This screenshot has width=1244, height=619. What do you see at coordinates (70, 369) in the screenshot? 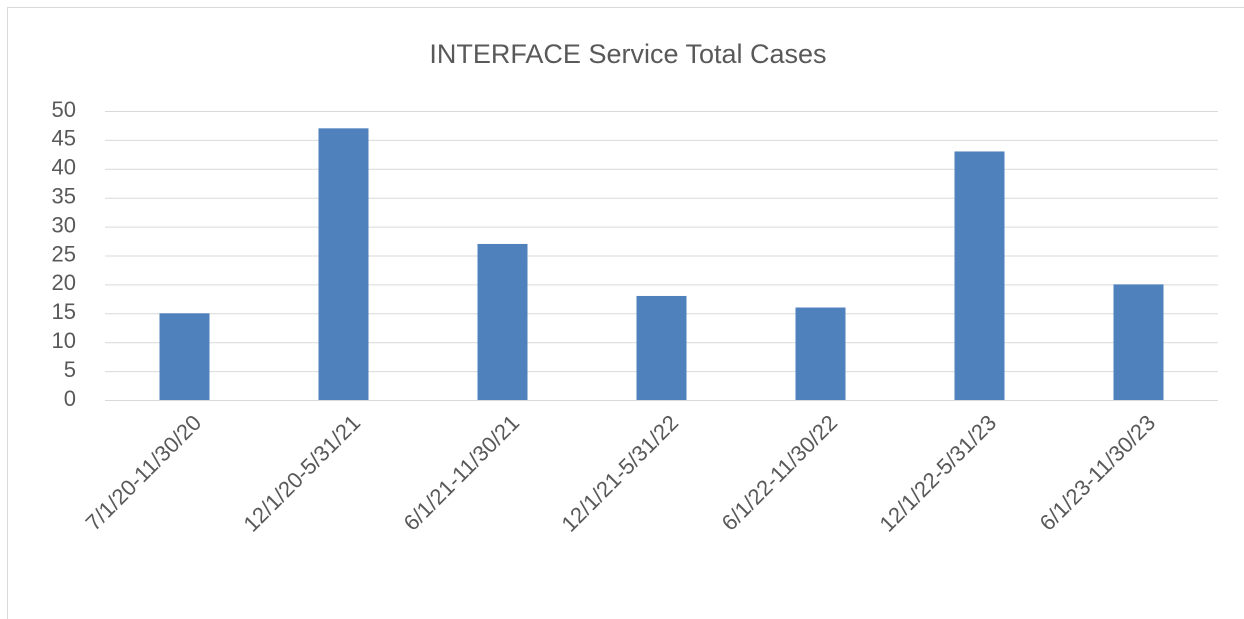
I see `y-tick-label: 5` at bounding box center [70, 369].